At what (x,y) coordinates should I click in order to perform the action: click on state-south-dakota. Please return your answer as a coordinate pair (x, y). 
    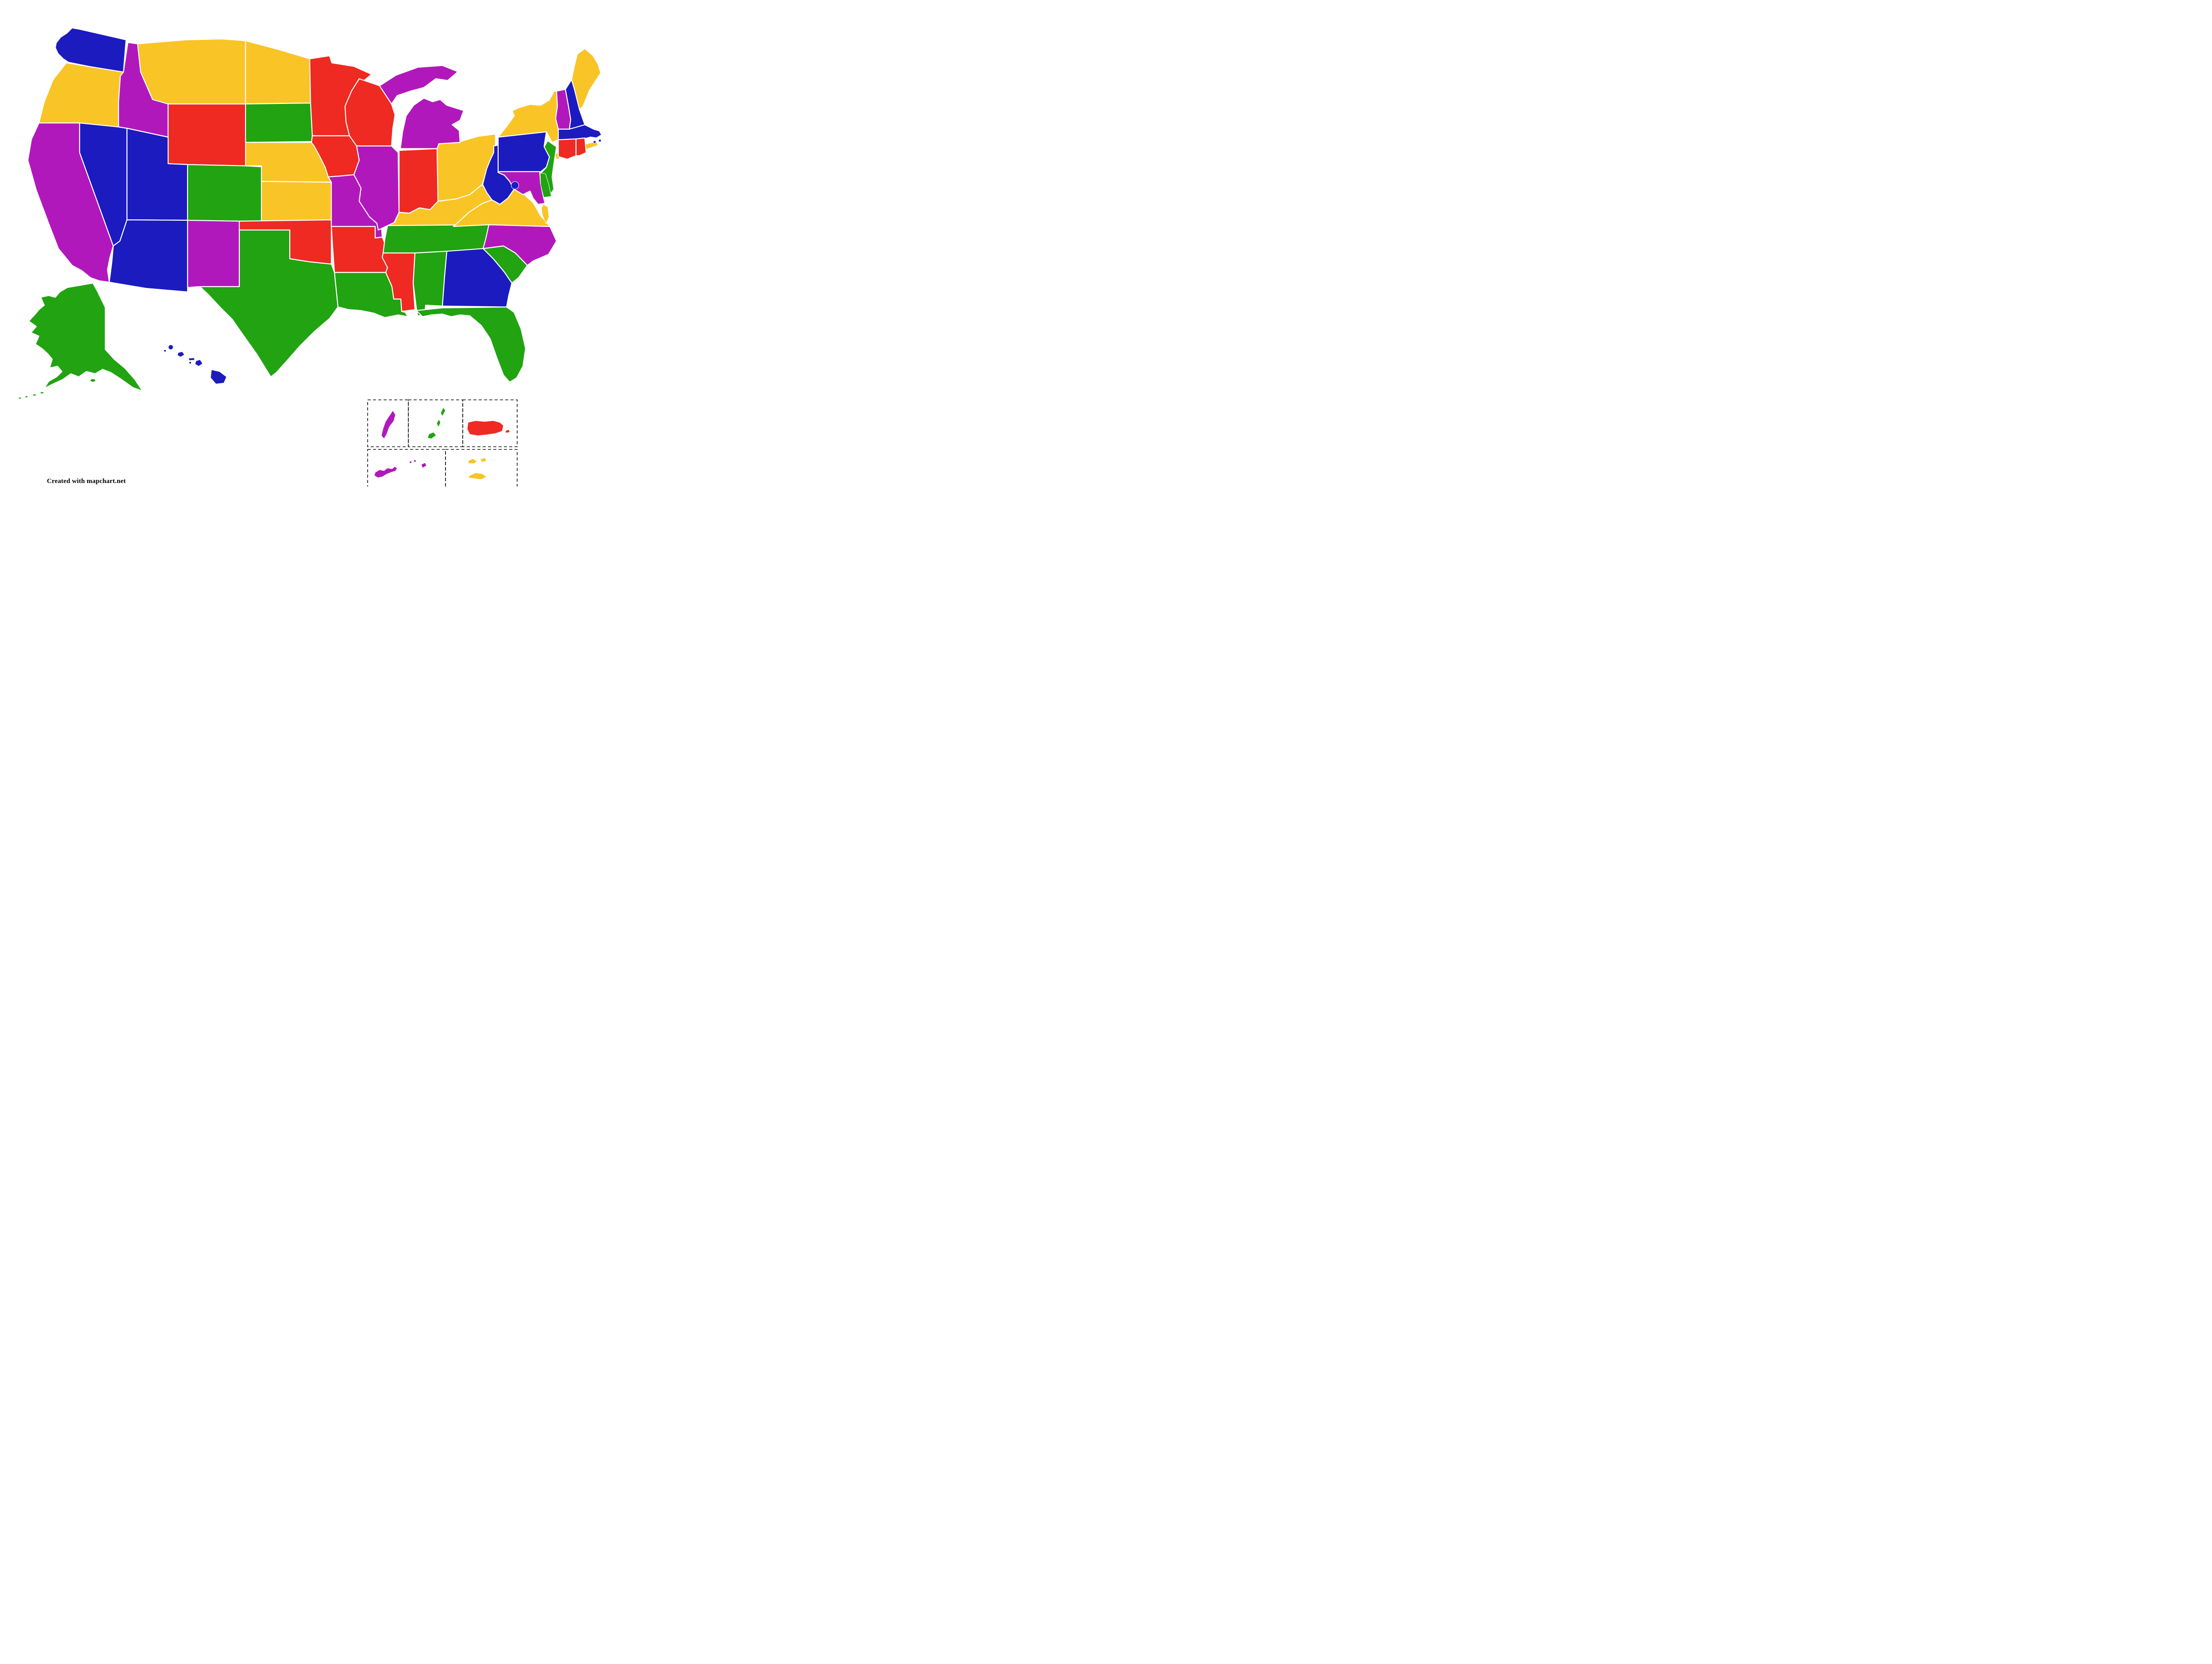
    Looking at the image, I should click on (279, 122).